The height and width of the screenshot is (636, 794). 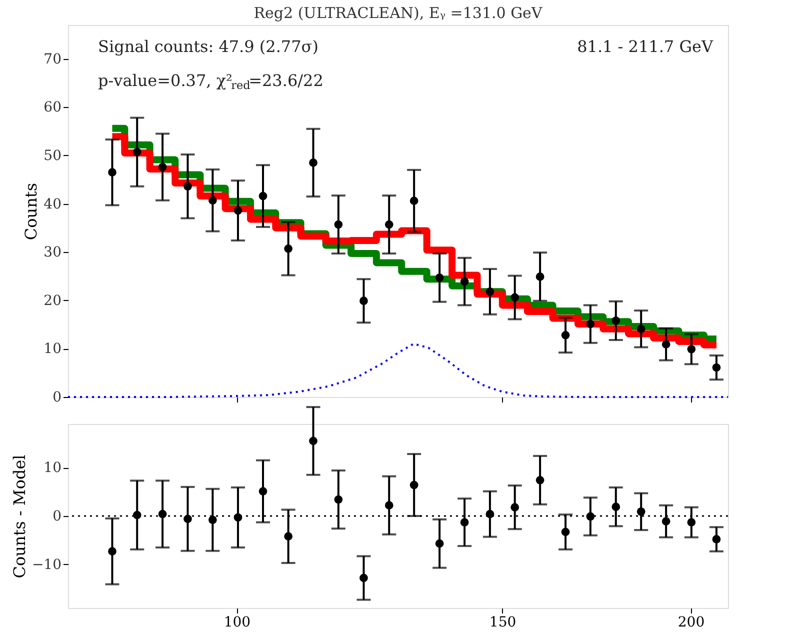 What do you see at coordinates (53, 156) in the screenshot?
I see `y-tick-label: 50` at bounding box center [53, 156].